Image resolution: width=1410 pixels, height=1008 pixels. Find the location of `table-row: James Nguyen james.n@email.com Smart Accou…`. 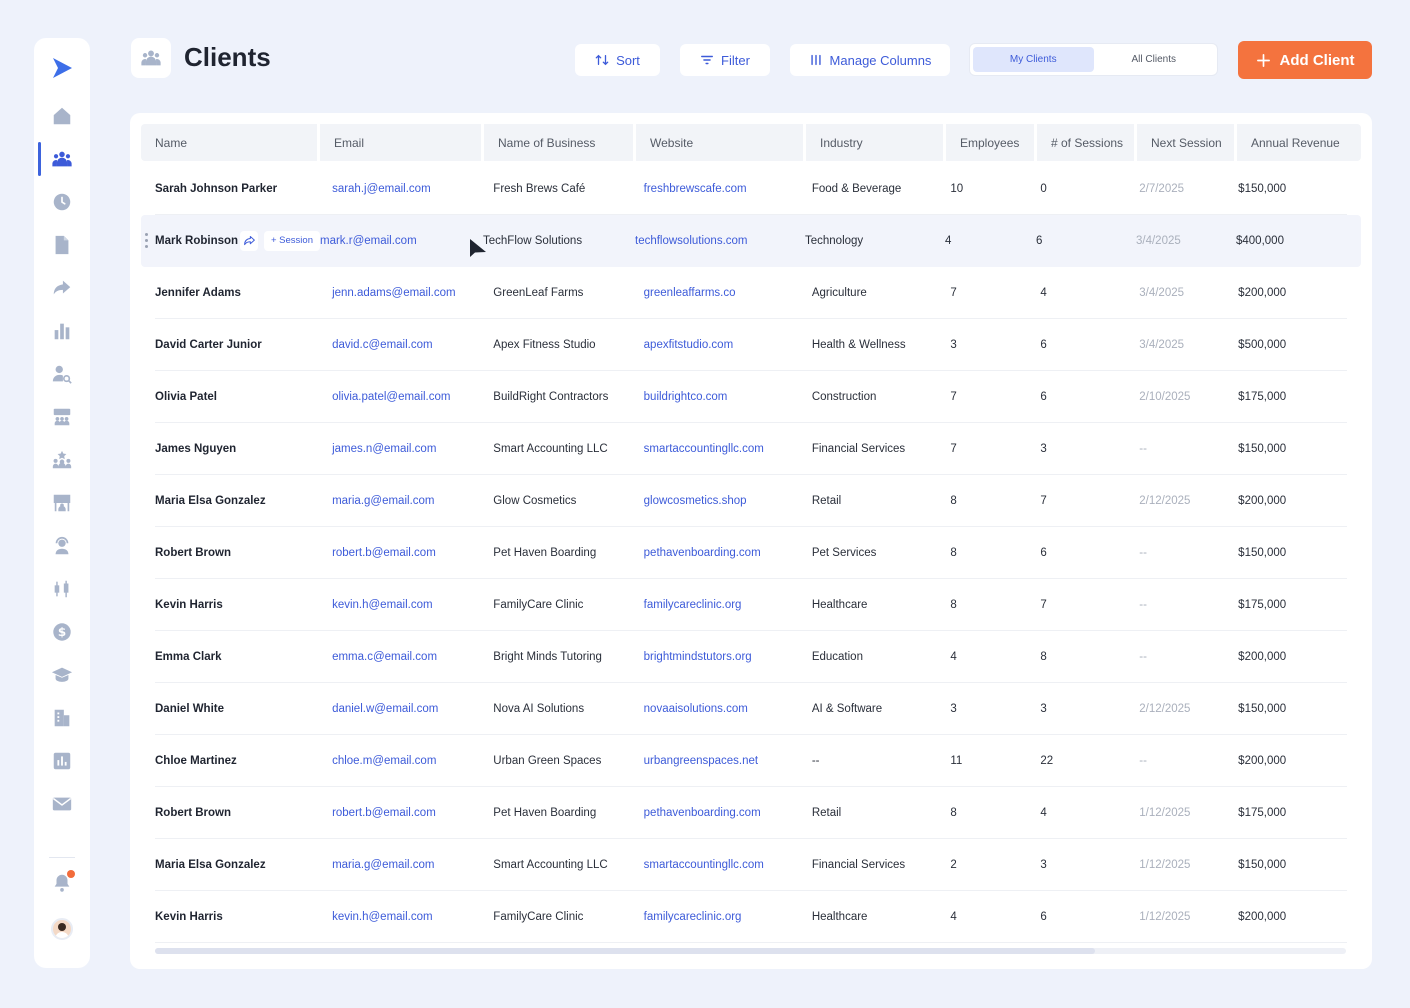

table-row: James Nguyen james.n@email.com Smart Accou… is located at coordinates (751, 449).